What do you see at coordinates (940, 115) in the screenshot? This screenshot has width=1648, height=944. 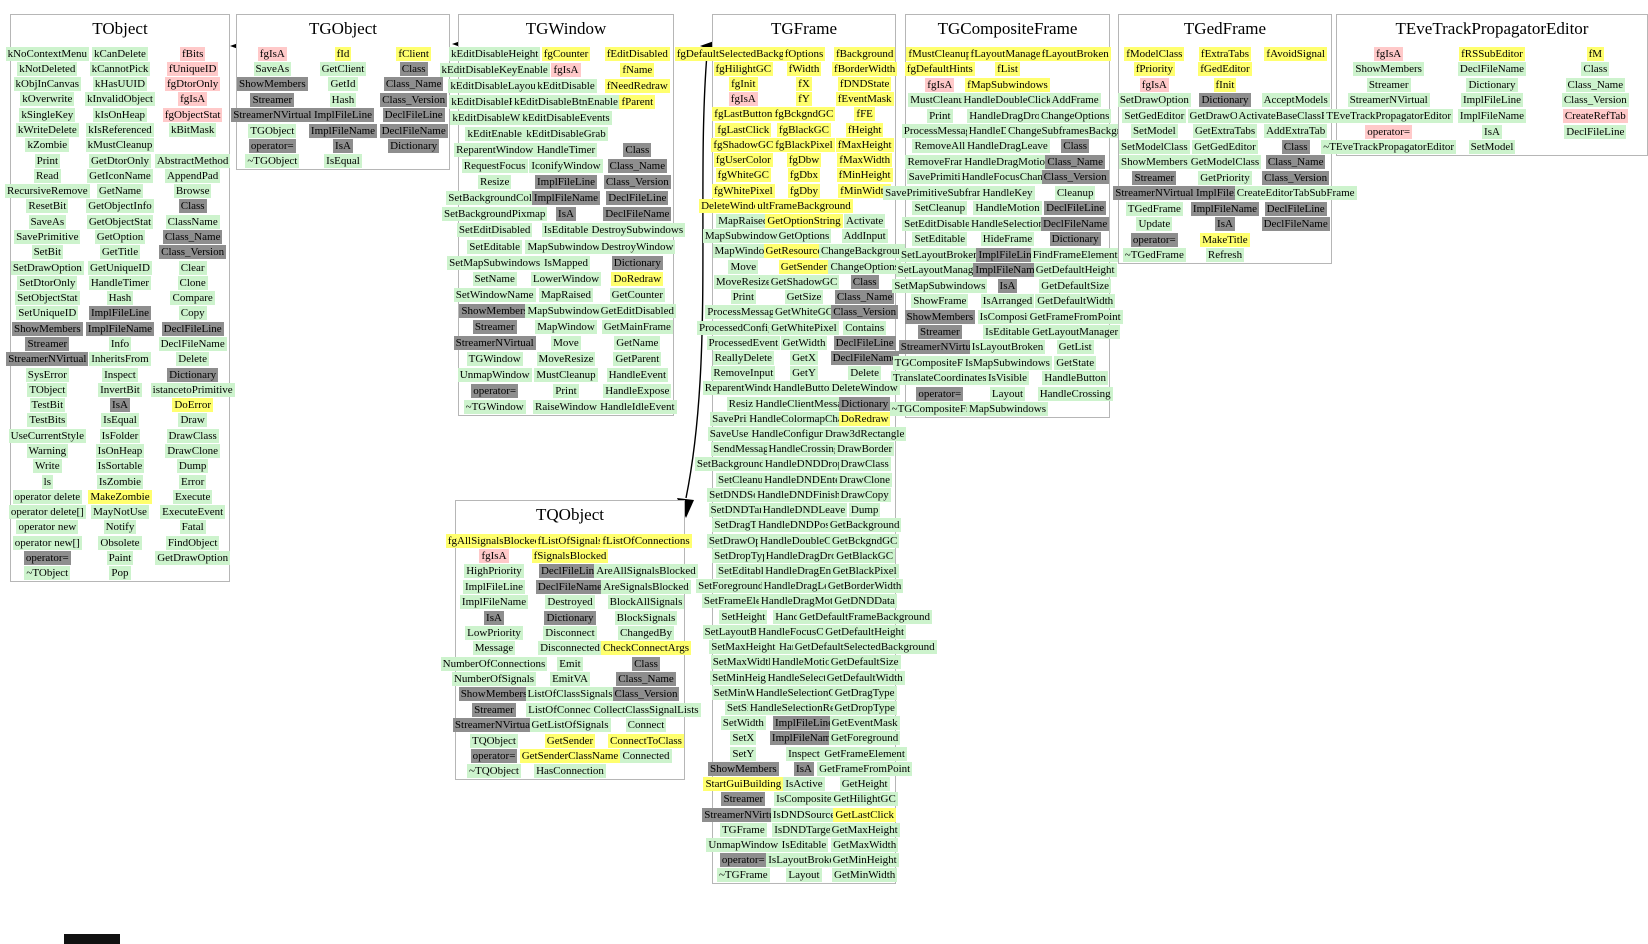 I see `member-cell: Print` at bounding box center [940, 115].